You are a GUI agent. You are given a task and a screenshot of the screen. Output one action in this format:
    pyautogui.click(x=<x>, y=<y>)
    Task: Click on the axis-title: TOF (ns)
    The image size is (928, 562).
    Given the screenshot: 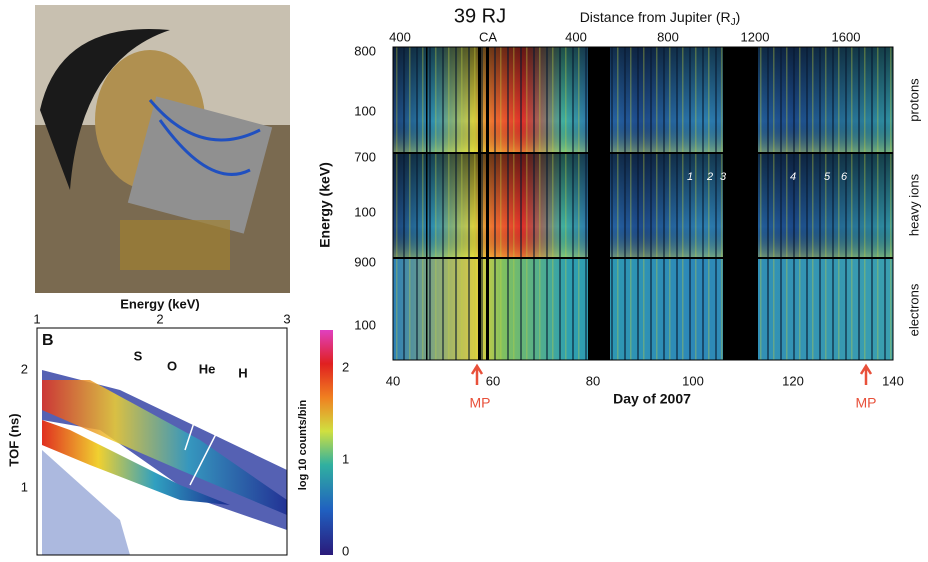 What is the action you would take?
    pyautogui.click(x=13, y=439)
    